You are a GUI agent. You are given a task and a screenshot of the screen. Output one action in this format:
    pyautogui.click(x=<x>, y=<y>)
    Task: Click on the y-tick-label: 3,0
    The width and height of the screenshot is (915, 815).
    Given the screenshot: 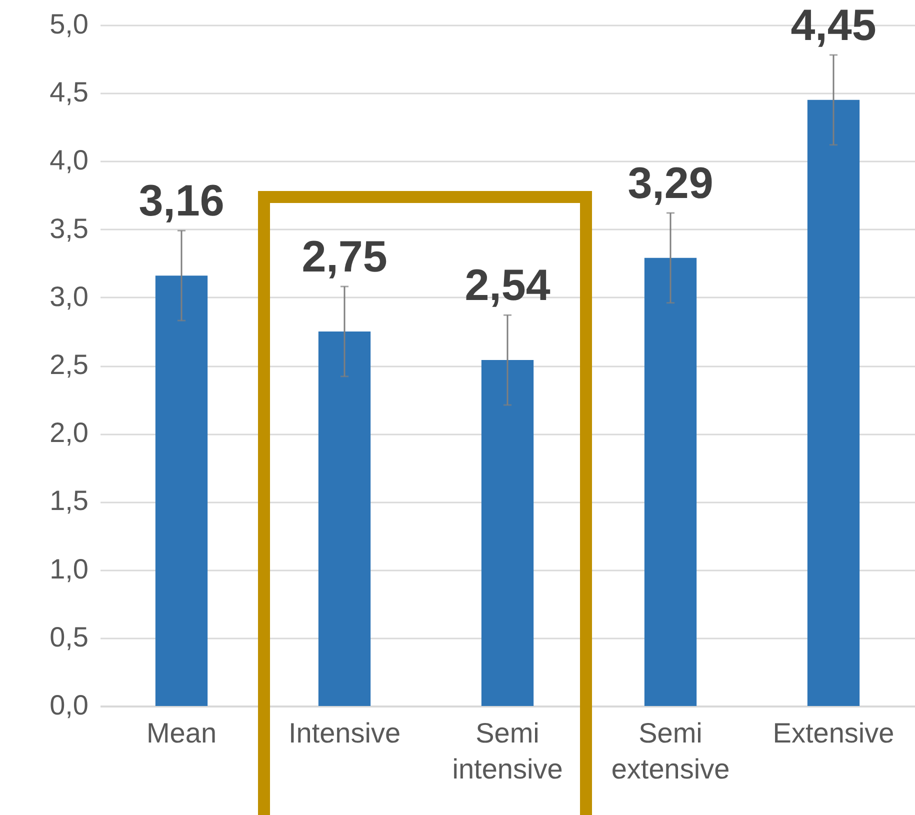 What is the action you would take?
    pyautogui.click(x=69, y=296)
    